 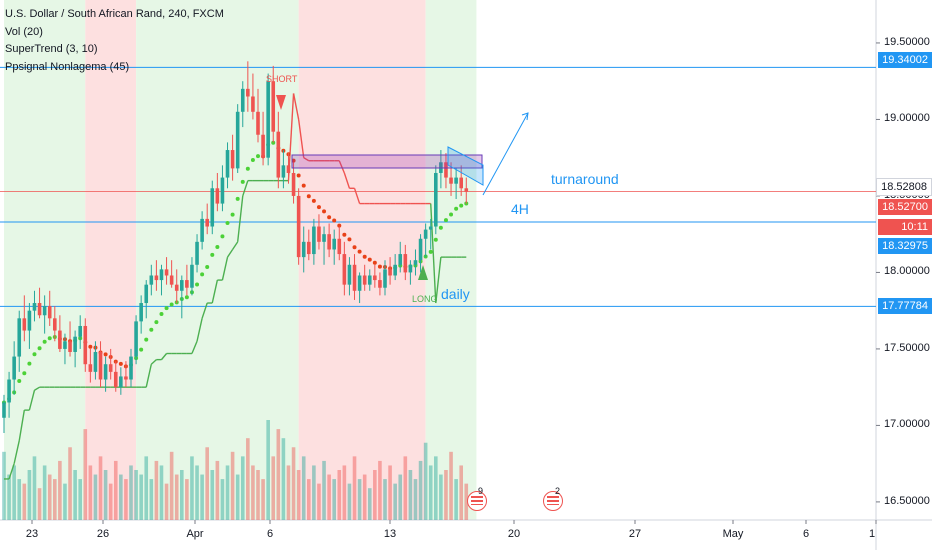 What do you see at coordinates (32, 534) in the screenshot?
I see `x-tick-label: 23` at bounding box center [32, 534].